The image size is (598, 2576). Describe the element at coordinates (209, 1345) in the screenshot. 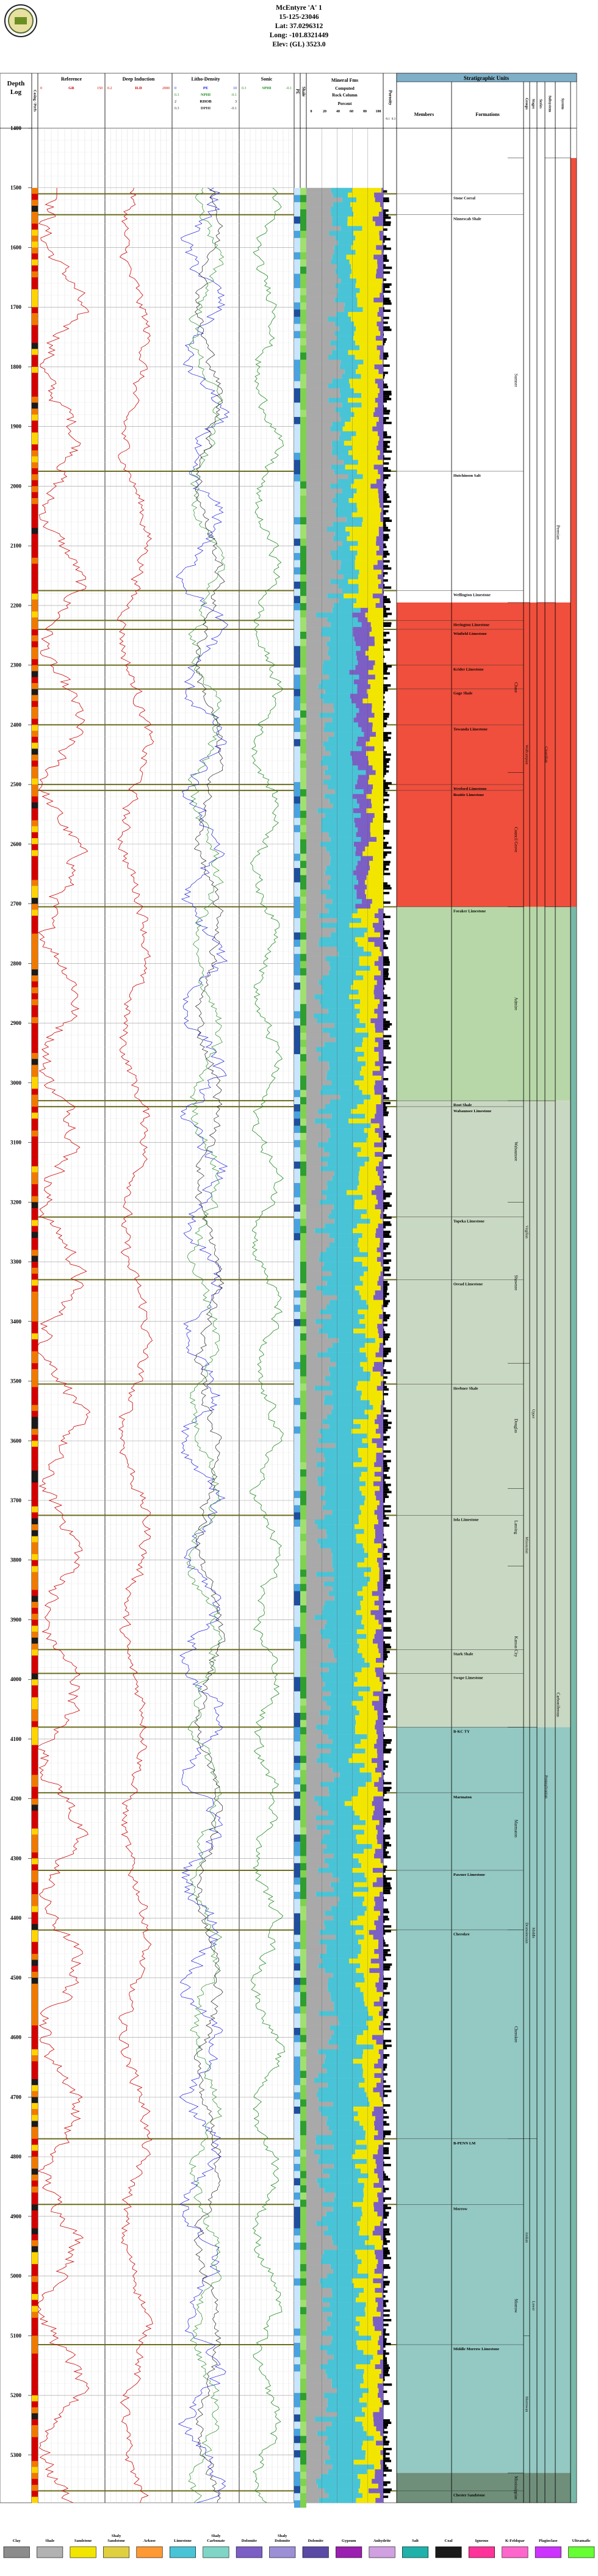

I see `rhob-curve` at that location.